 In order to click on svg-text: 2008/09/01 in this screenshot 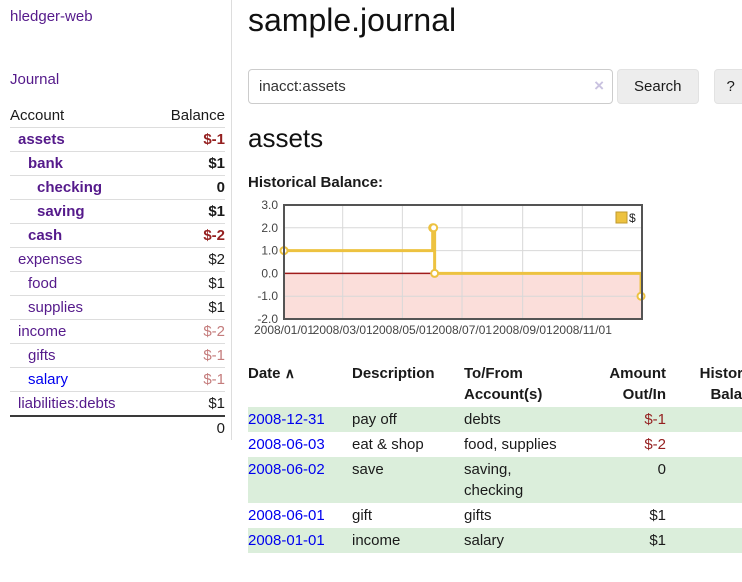, I will do `click(523, 330)`.